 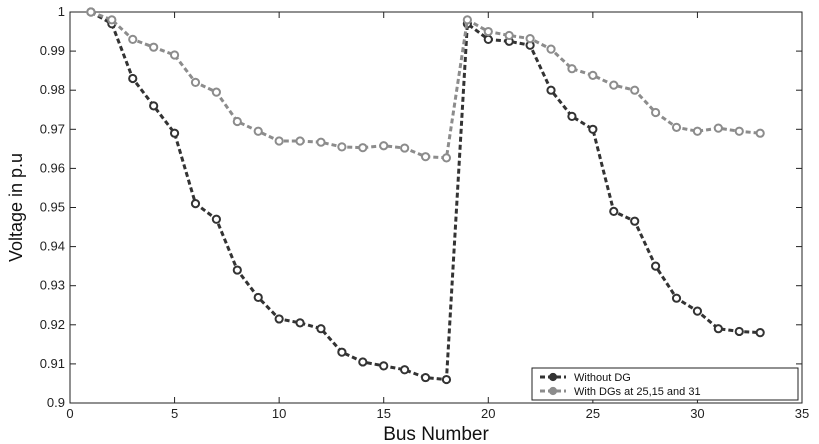 What do you see at coordinates (602, 378) in the screenshot?
I see `legend-label: Without DG` at bounding box center [602, 378].